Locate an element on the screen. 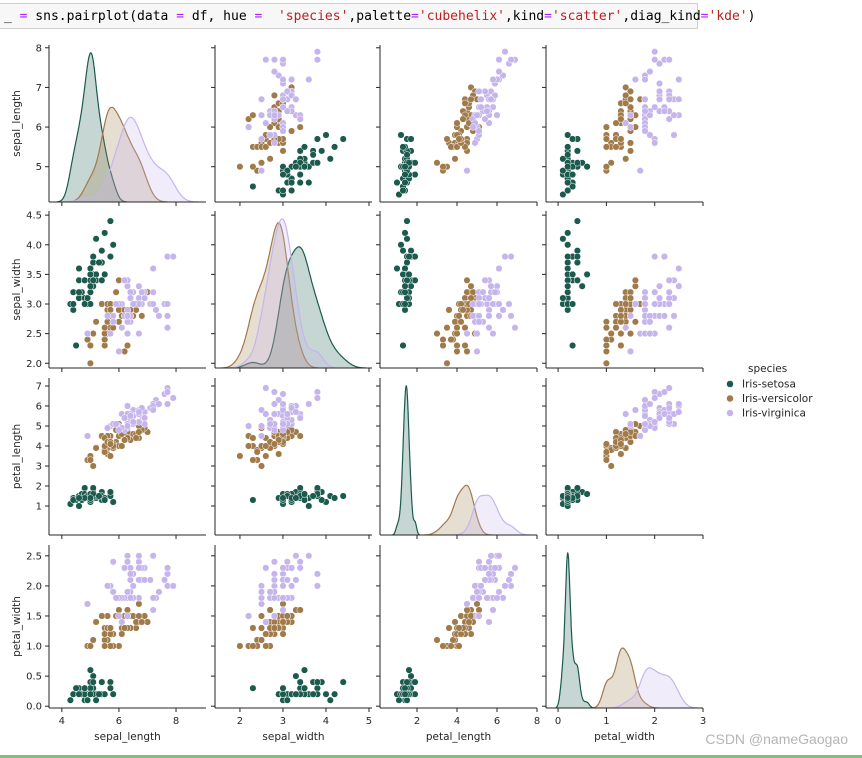  kde-line-Iris-setosa is located at coordinates (91, 127).